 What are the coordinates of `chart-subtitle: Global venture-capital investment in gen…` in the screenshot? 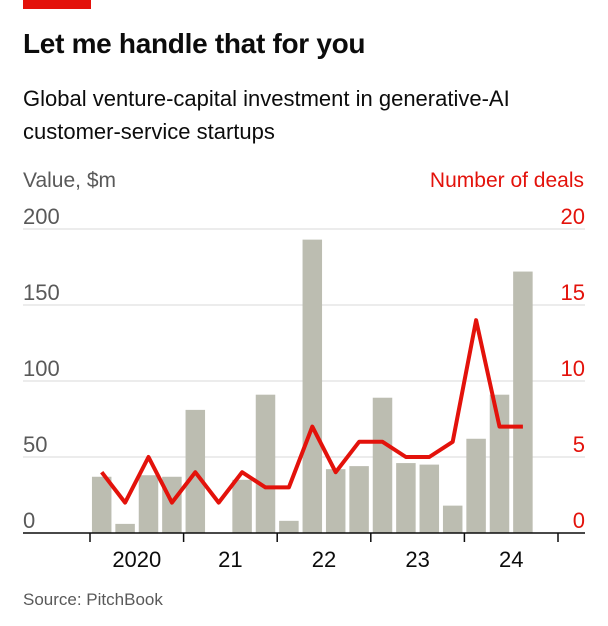 It's located at (266, 115).